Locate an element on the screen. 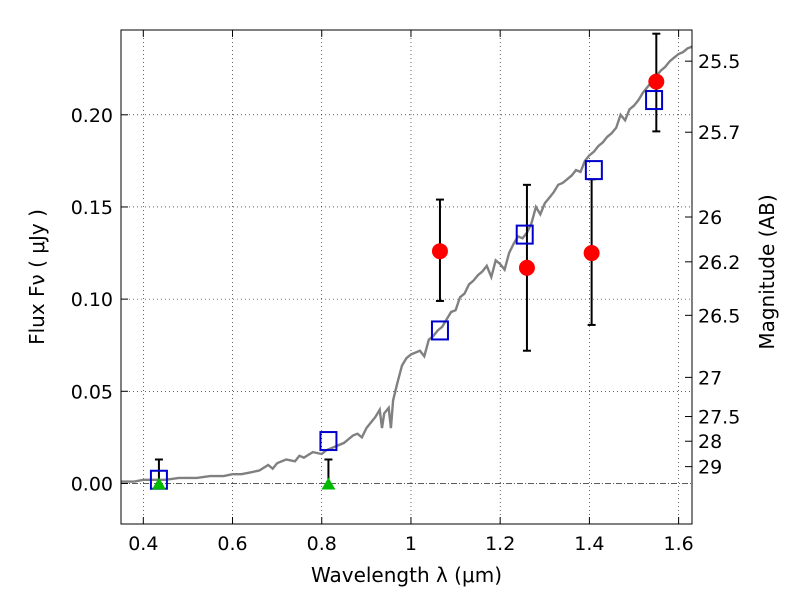 The width and height of the screenshot is (800, 600). y-tick-label: 0.20 is located at coordinates (92, 116).